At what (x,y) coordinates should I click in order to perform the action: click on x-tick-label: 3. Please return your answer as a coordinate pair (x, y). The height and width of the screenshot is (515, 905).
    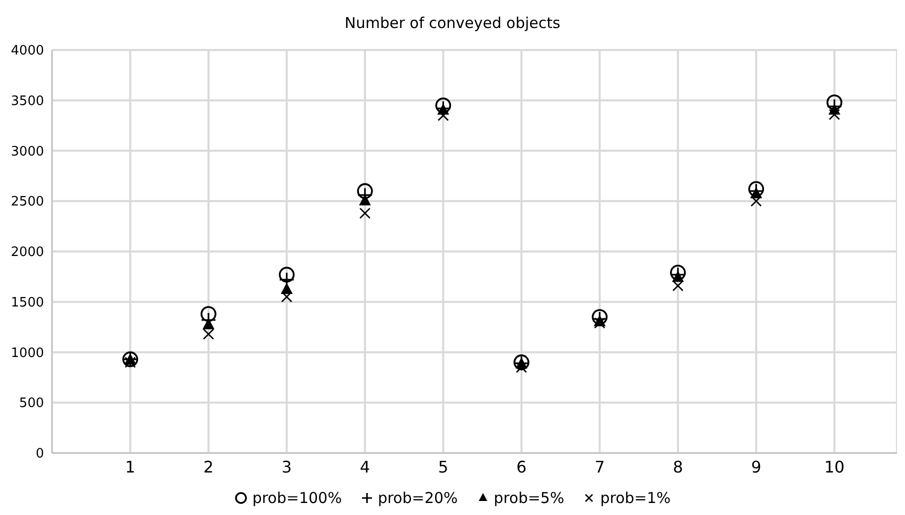
    Looking at the image, I should click on (287, 466).